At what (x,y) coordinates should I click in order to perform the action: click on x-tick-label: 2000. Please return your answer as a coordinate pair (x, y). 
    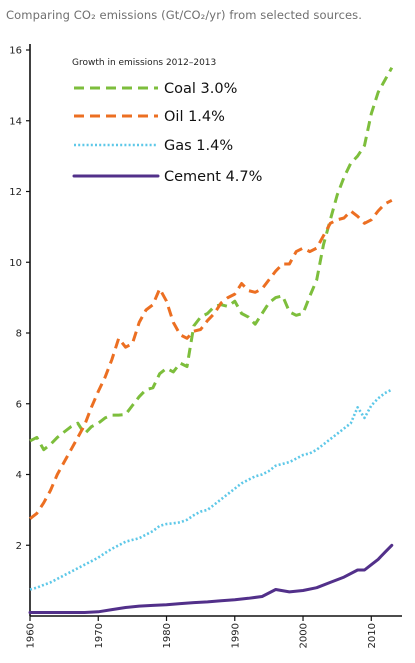
    Looking at the image, I should click on (304, 635).